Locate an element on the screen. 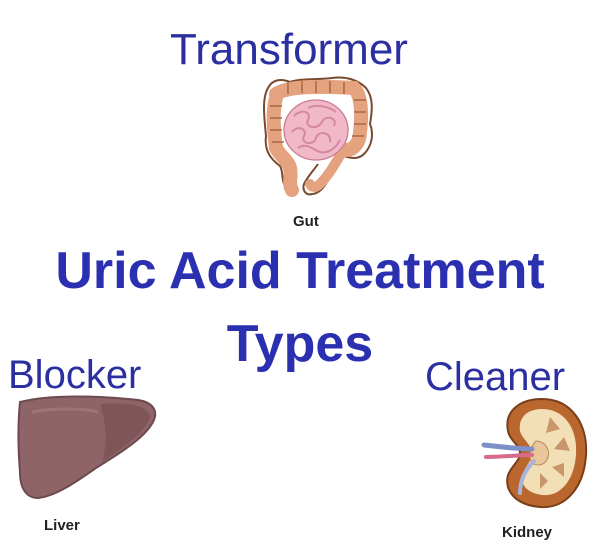  kidney-caption: Kidney is located at coordinates (527, 532).